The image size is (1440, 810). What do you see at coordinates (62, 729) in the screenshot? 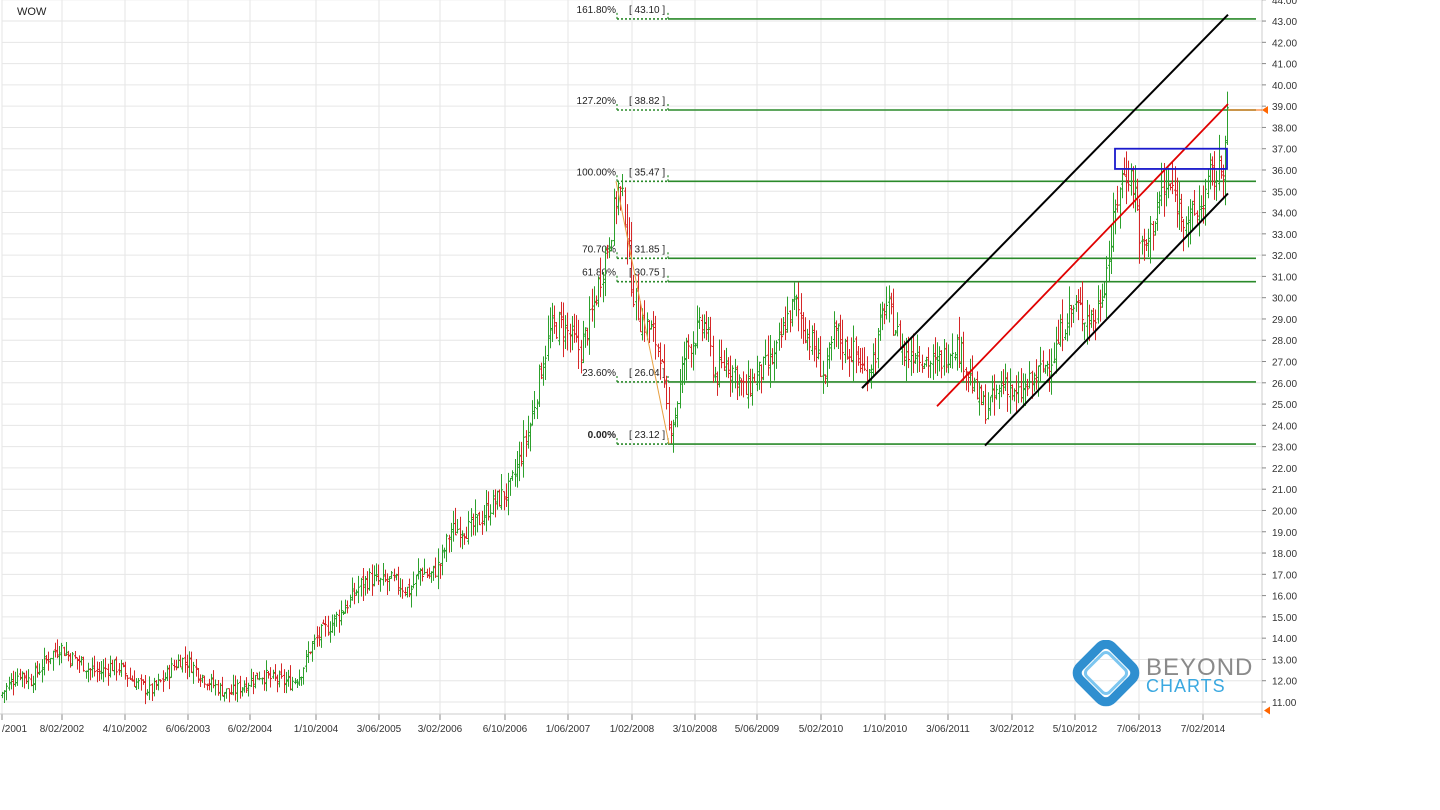
I see `x-tick-label: 8/02/2002` at bounding box center [62, 729].